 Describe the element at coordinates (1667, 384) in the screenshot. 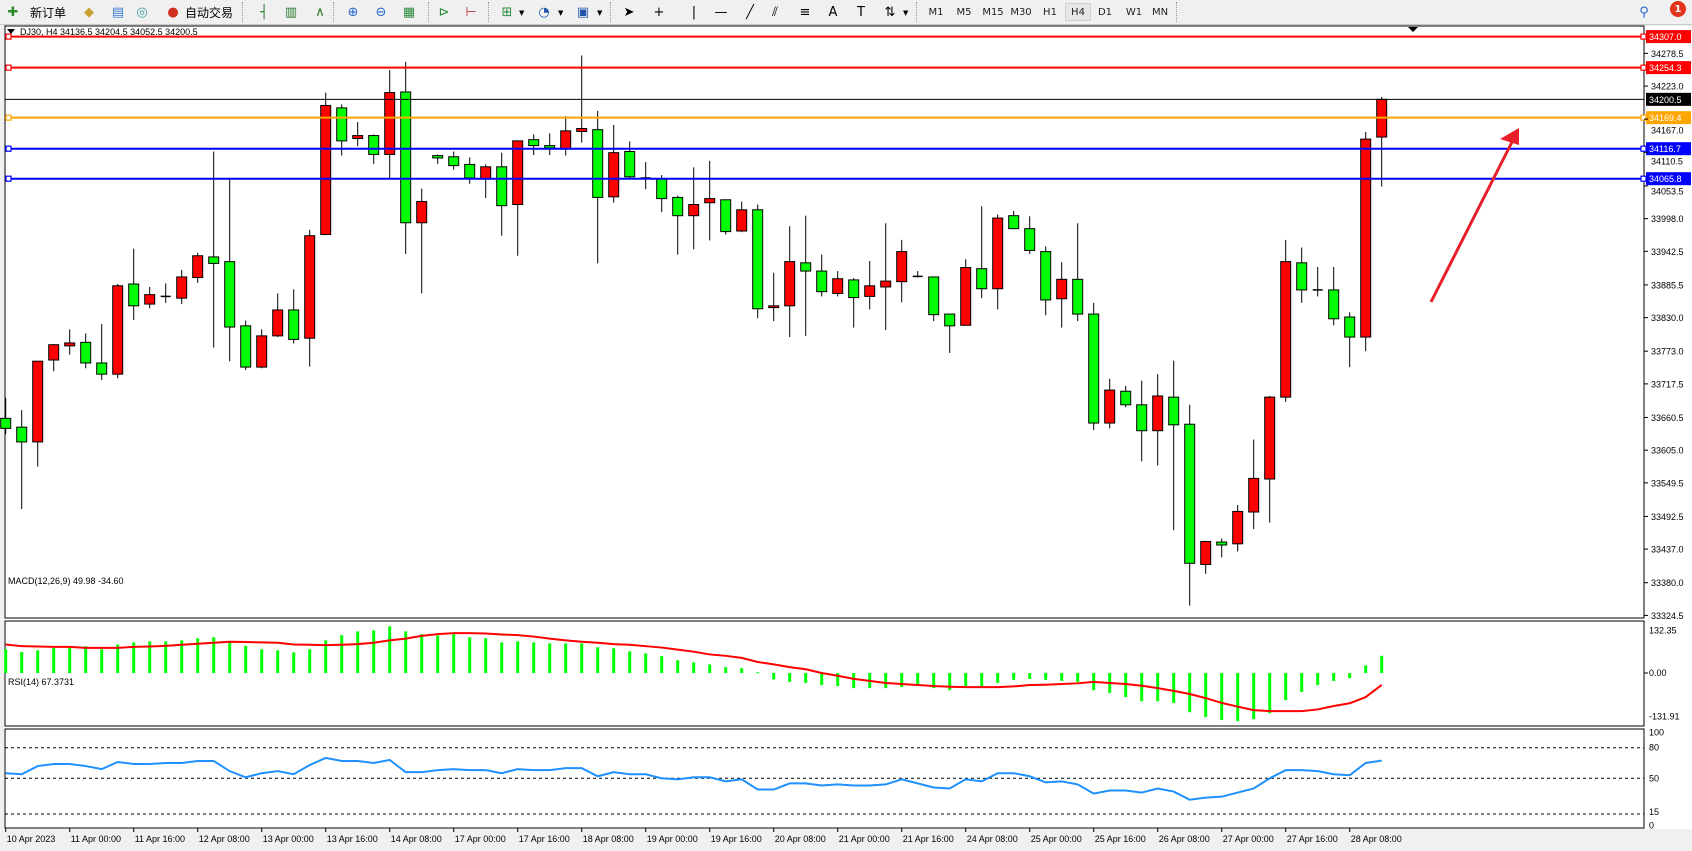

I see `price-axis-label: 33717.5` at that location.